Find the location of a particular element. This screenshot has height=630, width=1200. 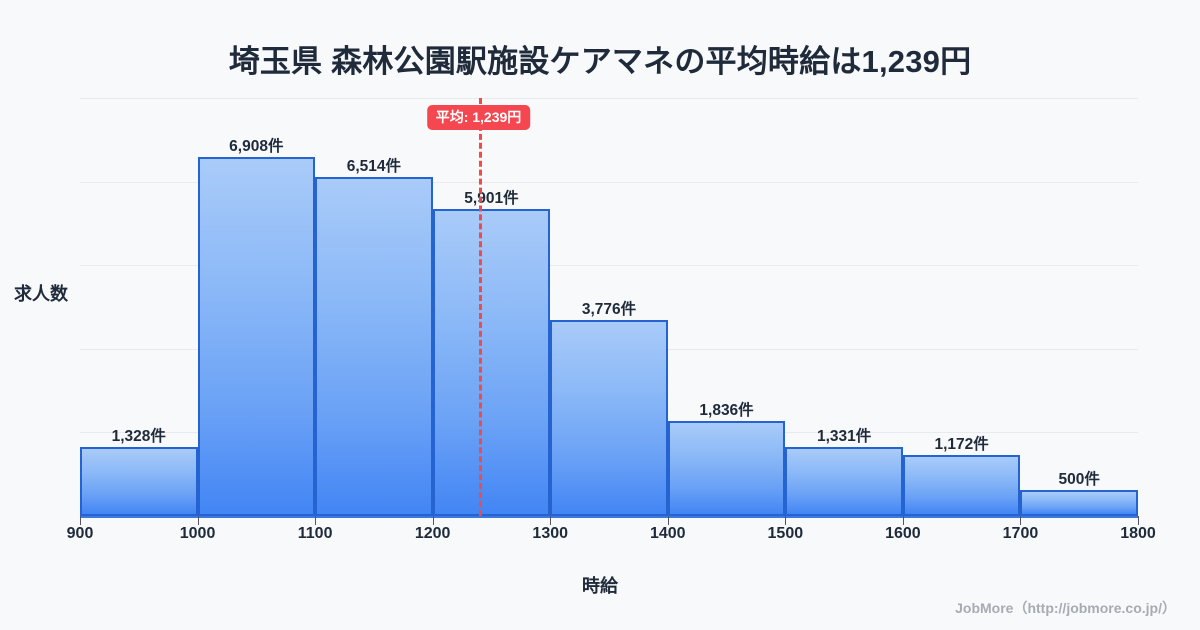

page-title: 埼玉県 森林公園駅施設ケアマネの平均時給は1,239円 is located at coordinates (600, 61).